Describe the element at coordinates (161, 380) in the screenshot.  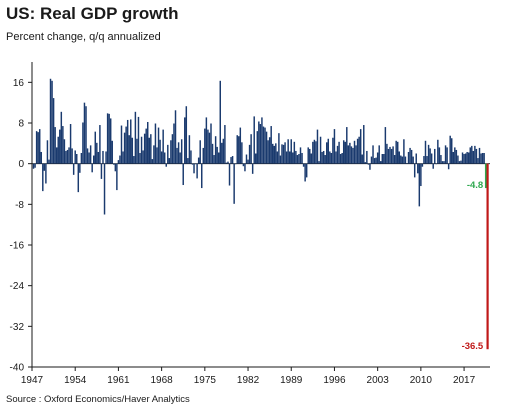
I see `x-tick-label: 1968` at that location.